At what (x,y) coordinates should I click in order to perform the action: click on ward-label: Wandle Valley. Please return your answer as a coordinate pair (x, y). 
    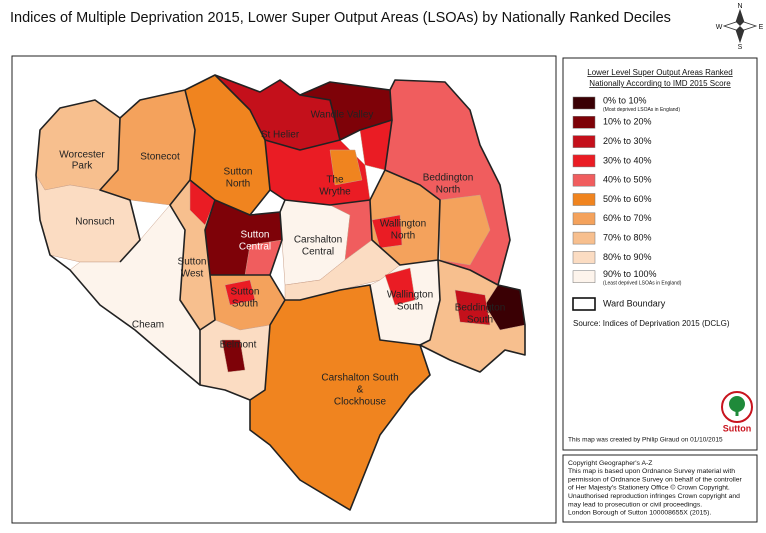
    Looking at the image, I should click on (342, 115).